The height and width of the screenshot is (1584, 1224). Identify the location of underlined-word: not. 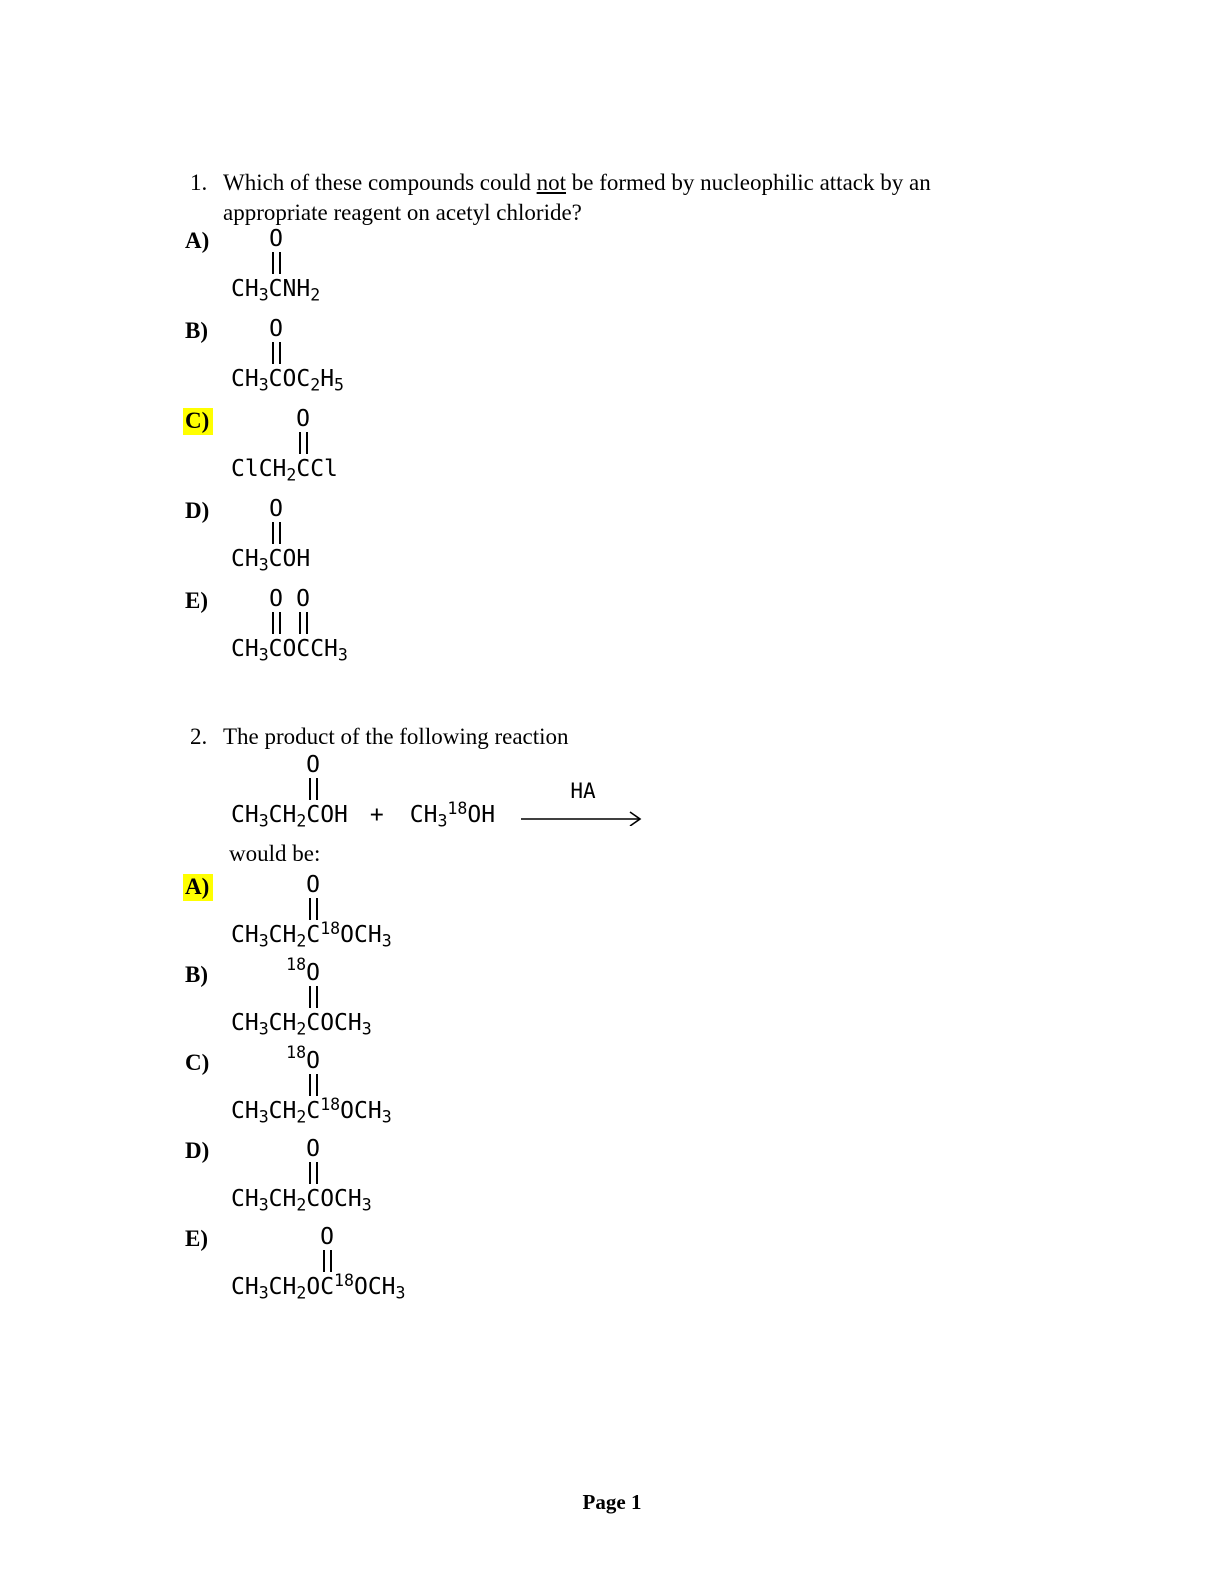
(551, 182).